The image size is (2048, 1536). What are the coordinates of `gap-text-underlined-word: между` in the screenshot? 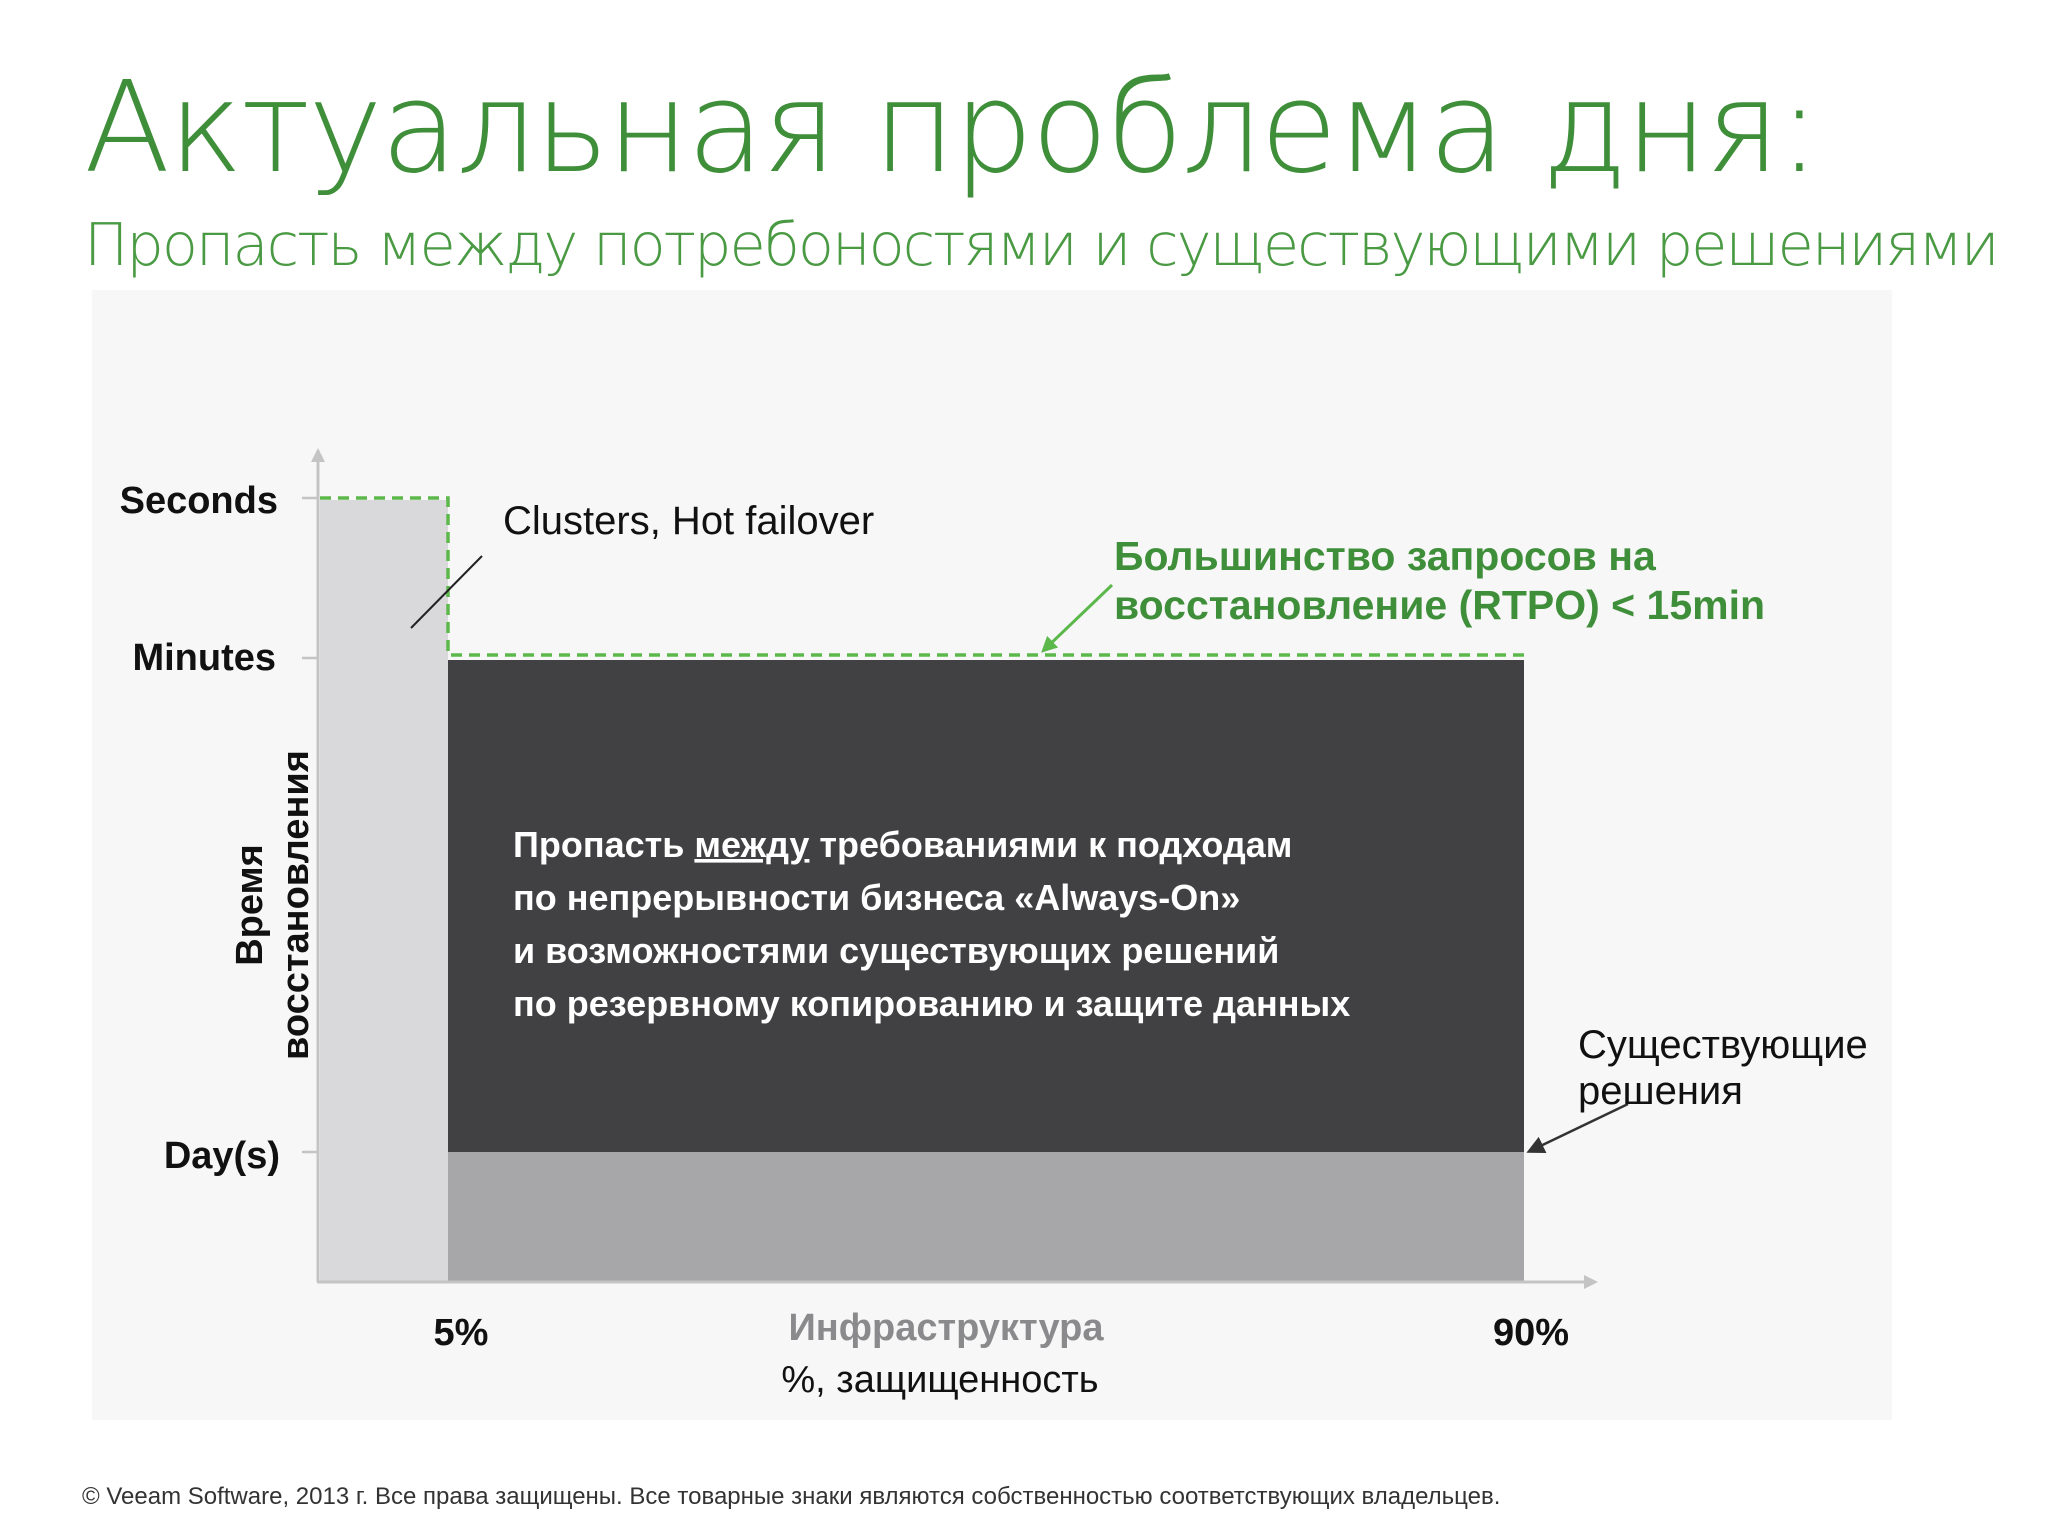 It's located at (751, 844).